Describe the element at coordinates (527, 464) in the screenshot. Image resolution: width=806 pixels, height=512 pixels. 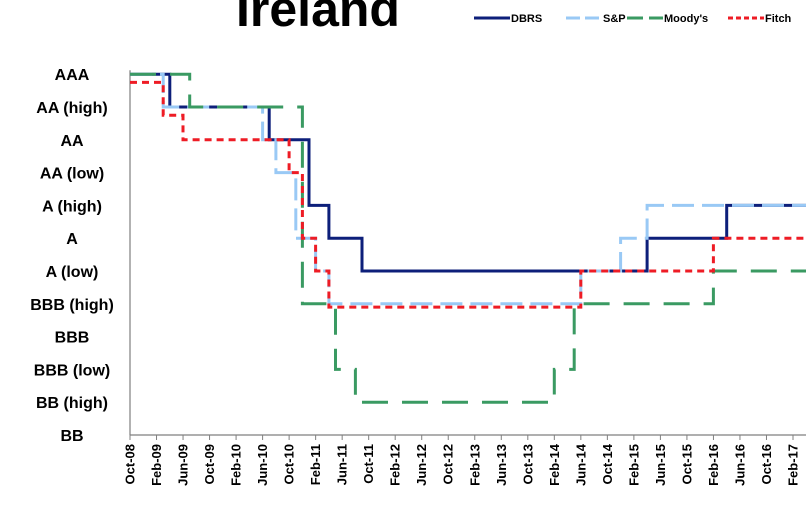
I see `x-tick-label-oct-13: Oct-13` at that location.